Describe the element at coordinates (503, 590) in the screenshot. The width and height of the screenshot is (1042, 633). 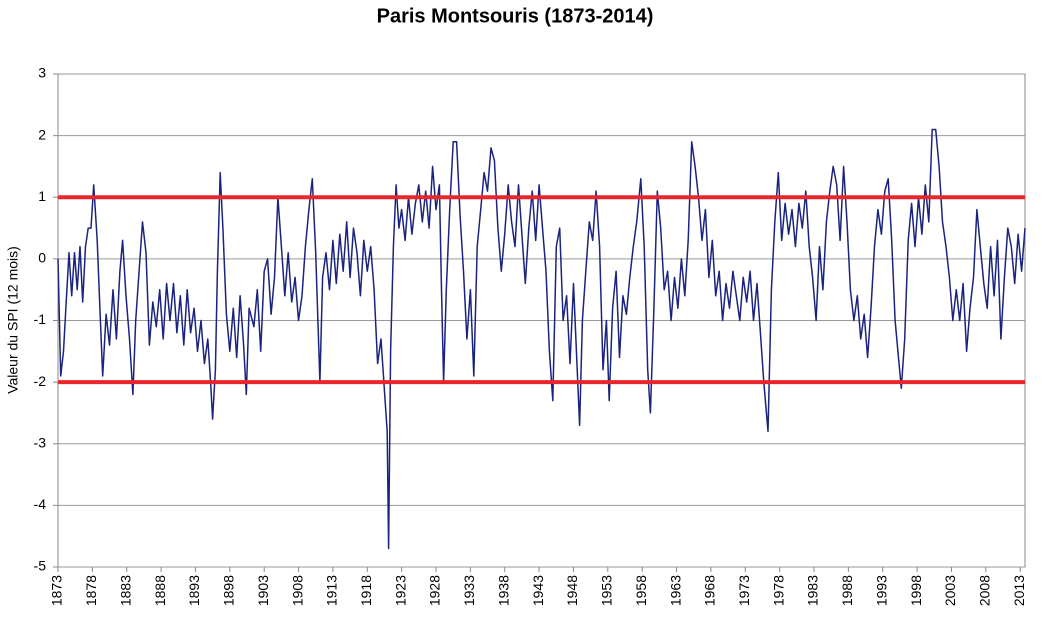
I see `x-tick-label: 1938` at that location.